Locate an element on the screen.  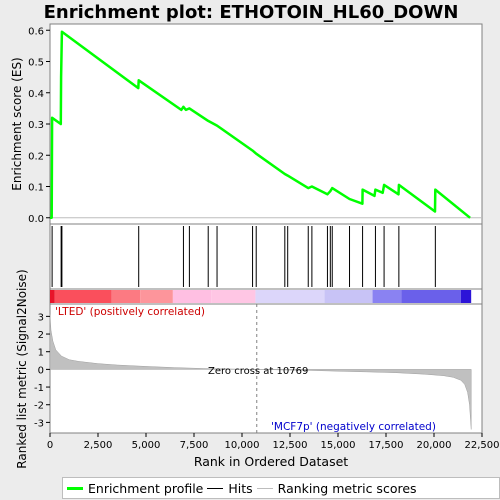
es-y-tick-label: 0.6 is located at coordinates (36, 31).